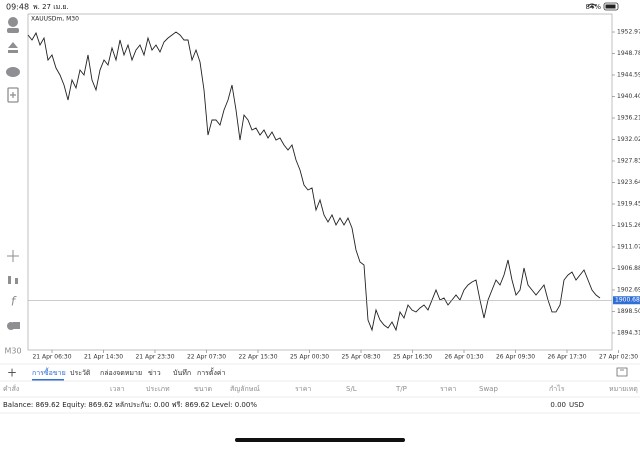 This screenshot has height=451, width=640. I want to click on wifi-icon, so click(592, 5).